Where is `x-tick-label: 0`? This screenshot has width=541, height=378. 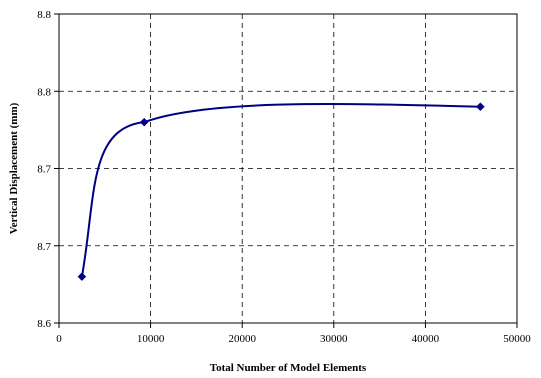 x-tick-label: 0 is located at coordinates (59, 339).